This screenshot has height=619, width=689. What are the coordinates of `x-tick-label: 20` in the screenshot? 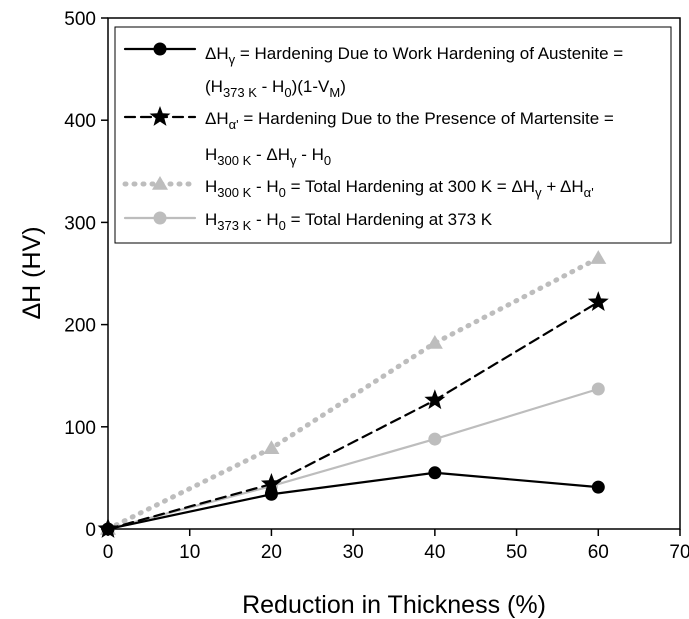 It's located at (271, 552).